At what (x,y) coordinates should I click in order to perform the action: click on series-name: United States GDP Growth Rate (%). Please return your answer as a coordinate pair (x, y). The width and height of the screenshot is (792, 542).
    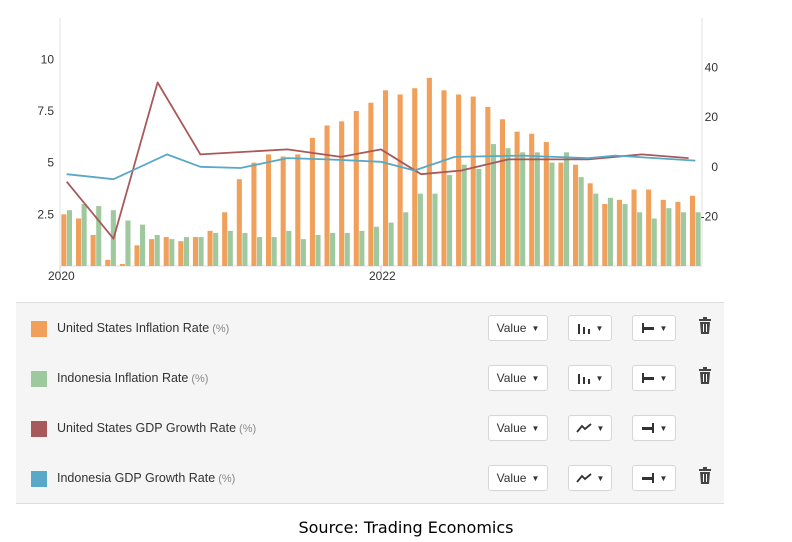
    Looking at the image, I should click on (156, 428).